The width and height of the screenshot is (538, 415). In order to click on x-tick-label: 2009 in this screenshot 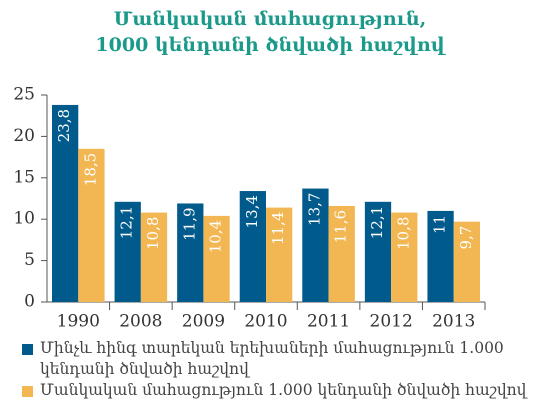, I will do `click(203, 322)`.